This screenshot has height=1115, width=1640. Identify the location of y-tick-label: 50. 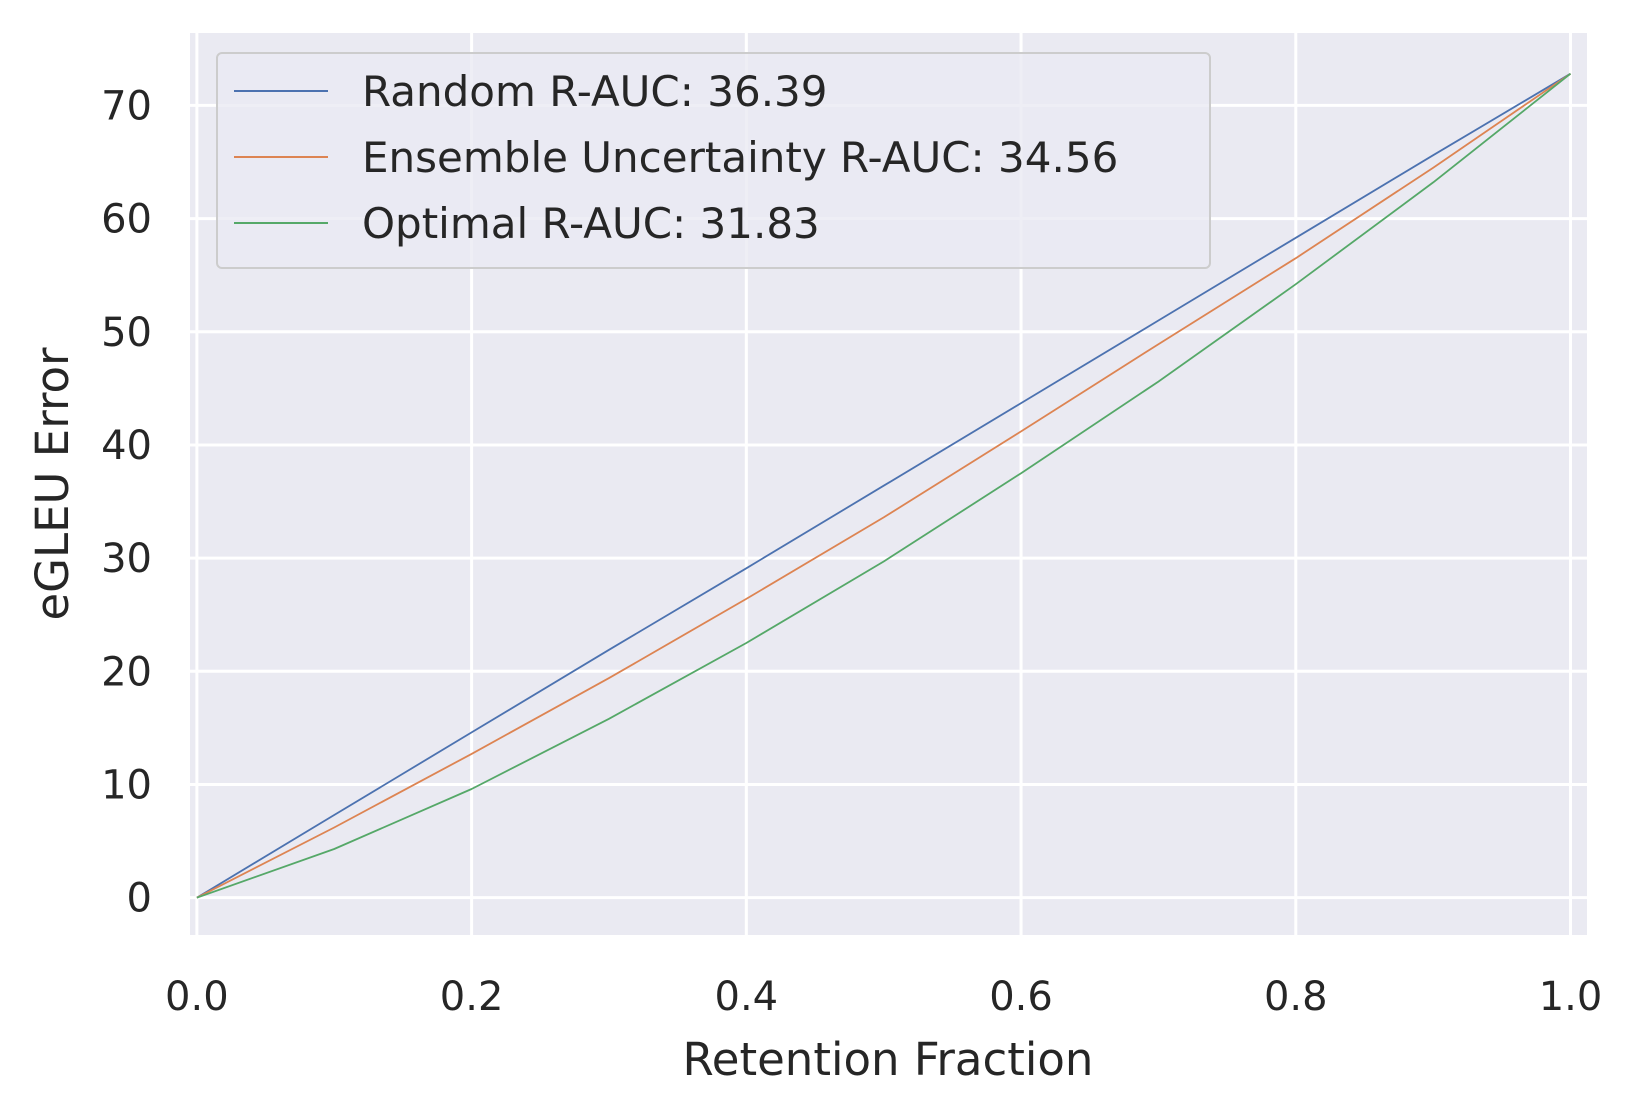
(126, 333).